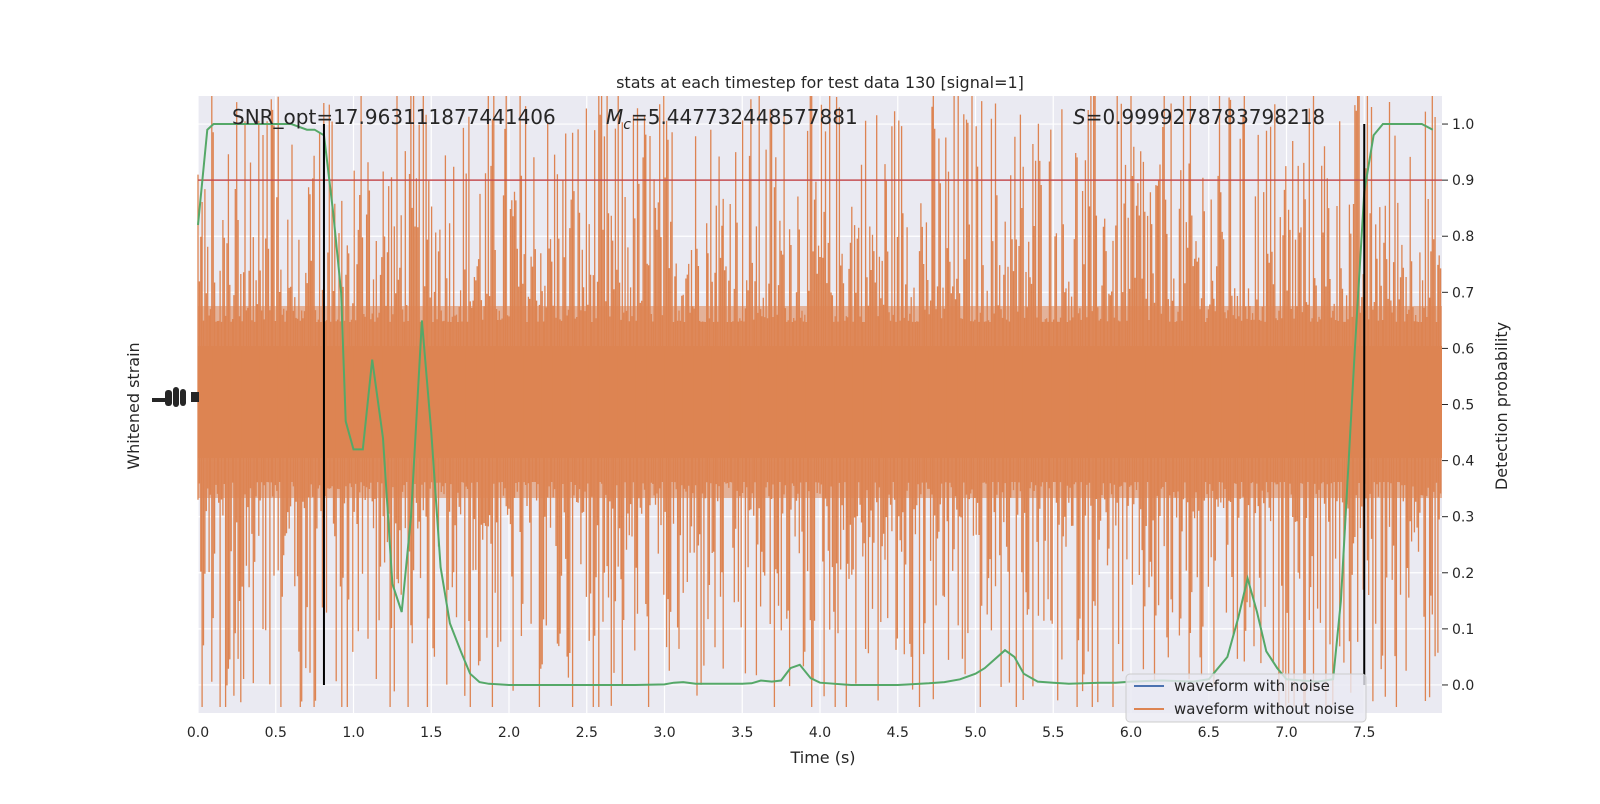 The image size is (1600, 804). Describe the element at coordinates (822, 757) in the screenshot. I see `x-axis-label: Time (s)` at that location.